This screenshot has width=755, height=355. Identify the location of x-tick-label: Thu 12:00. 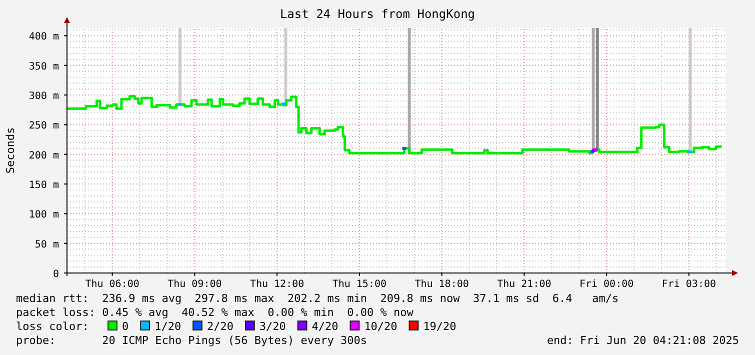
(277, 284).